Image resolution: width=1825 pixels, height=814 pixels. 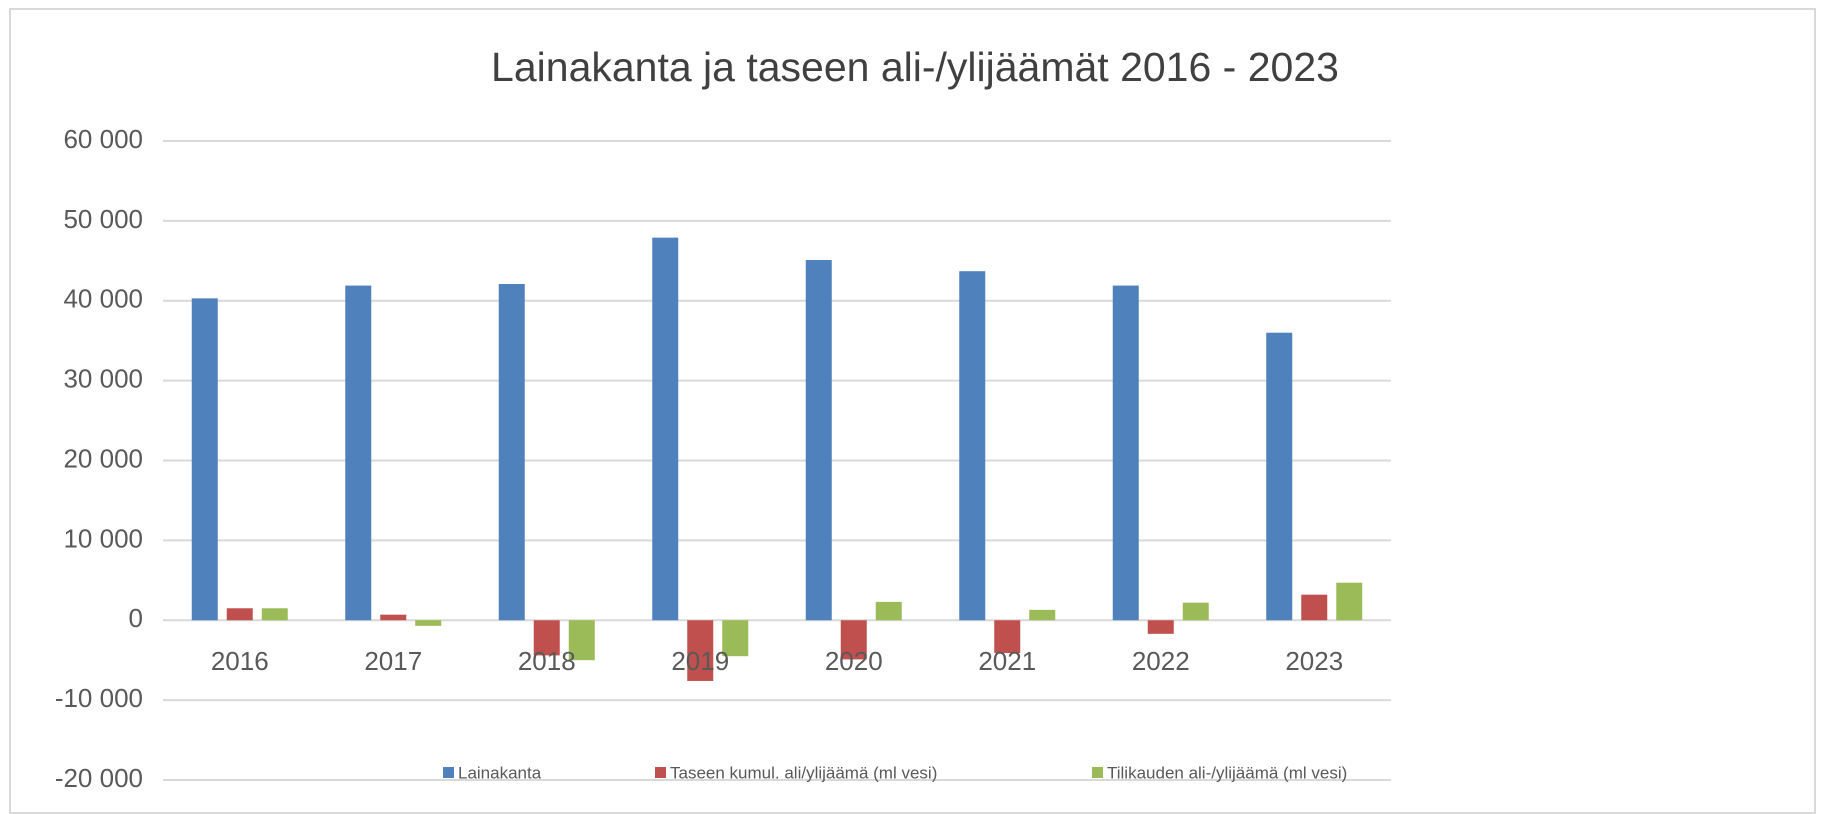 I want to click on x-tick-label: 2021, so click(x=1007, y=661).